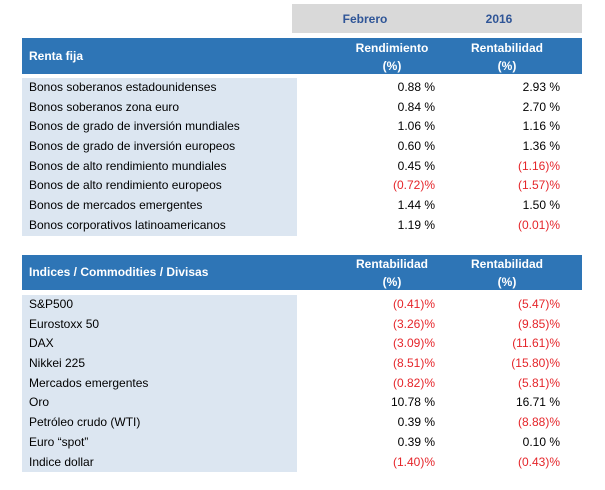 The width and height of the screenshot is (605, 490). What do you see at coordinates (392, 282) in the screenshot?
I see `index-return-column-unit: (%)` at bounding box center [392, 282].